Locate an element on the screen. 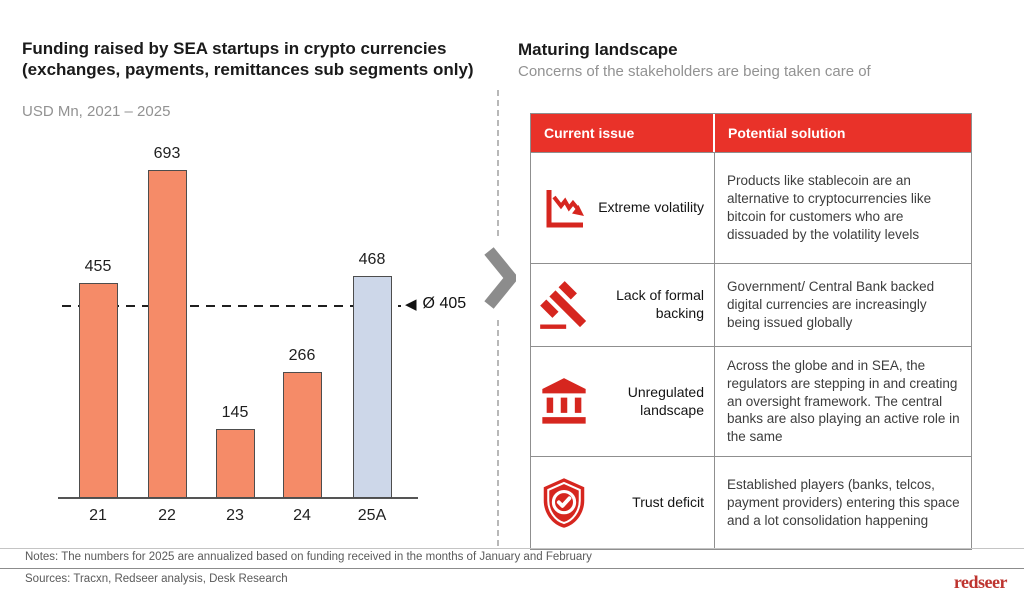 Image resolution: width=1024 pixels, height=615 pixels. footer-rule-top is located at coordinates (512, 548).